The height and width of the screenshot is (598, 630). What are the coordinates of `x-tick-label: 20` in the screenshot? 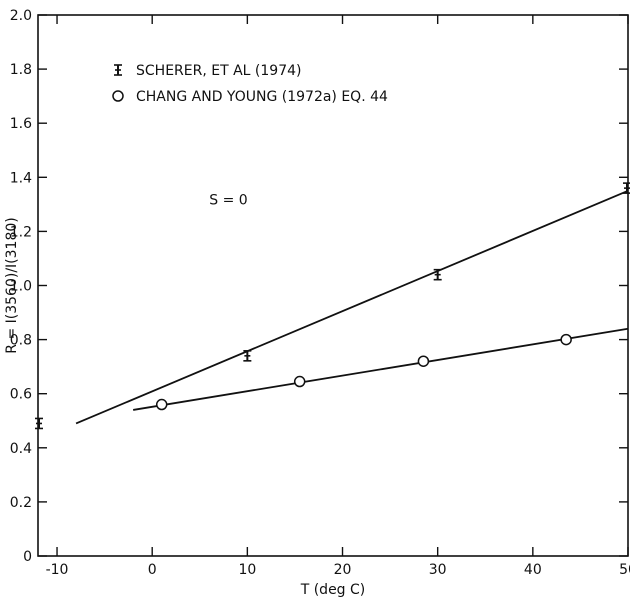 It's located at (343, 570).